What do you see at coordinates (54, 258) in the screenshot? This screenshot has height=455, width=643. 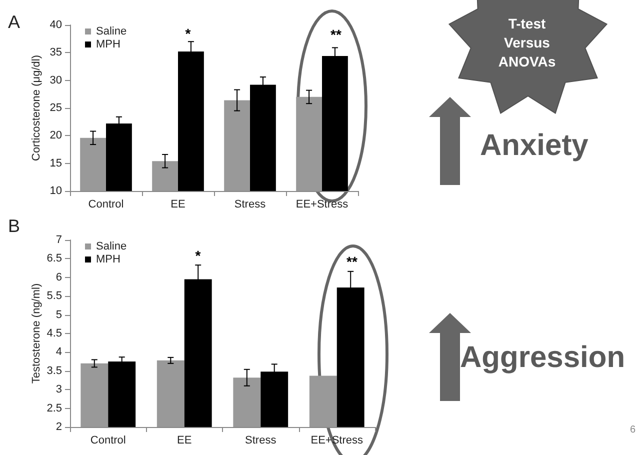 I see `y-tick-label: 6.5` at bounding box center [54, 258].